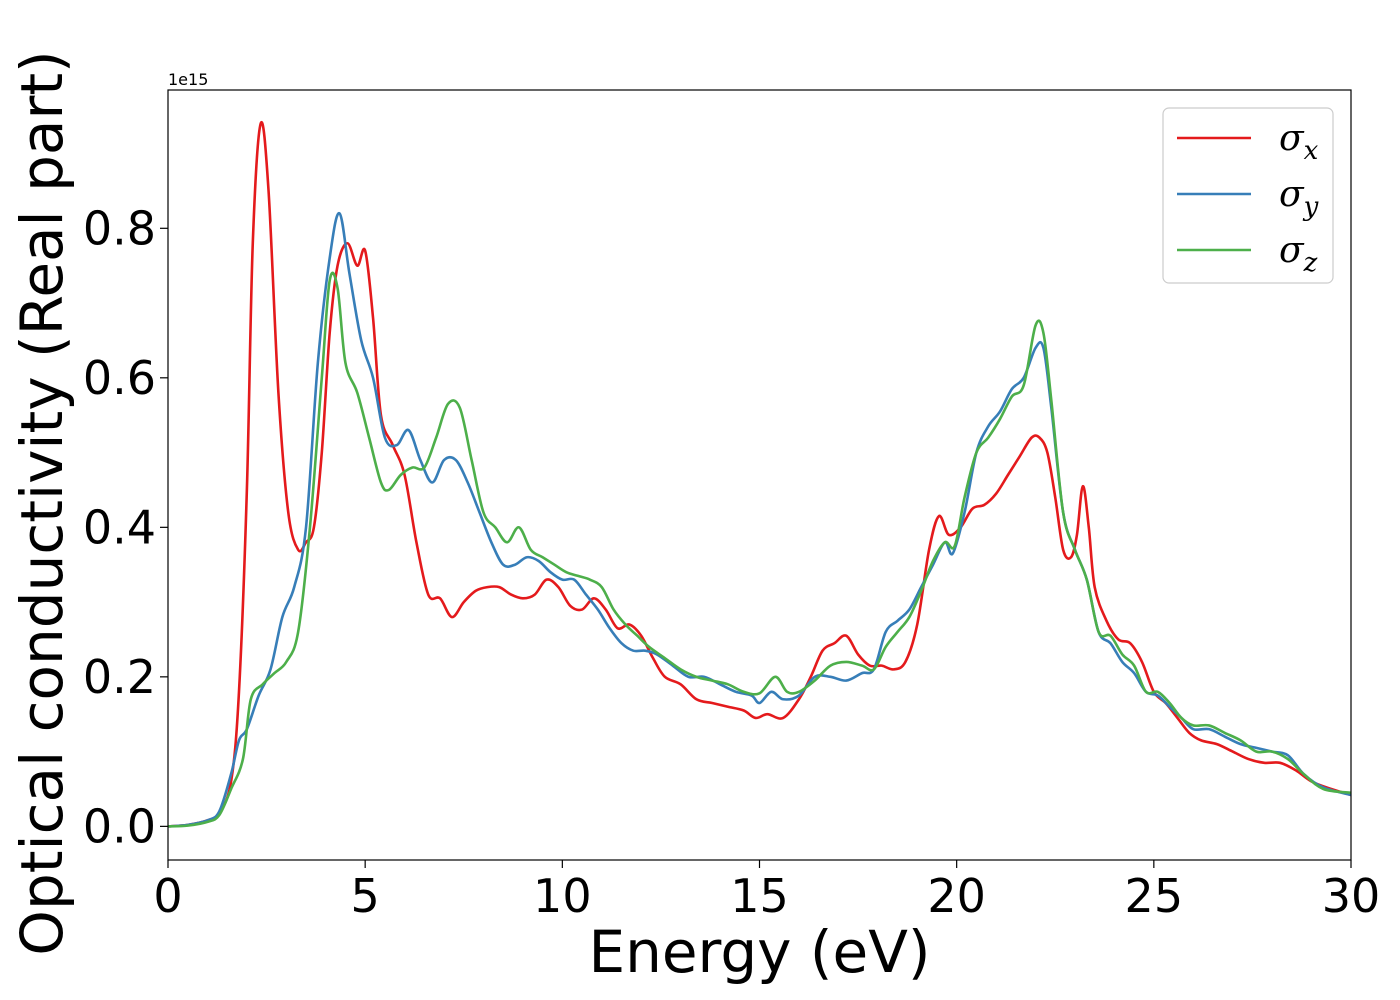 The image size is (1400, 1000). Describe the element at coordinates (119, 677) in the screenshot. I see `y-tick-label: 0.2` at that location.